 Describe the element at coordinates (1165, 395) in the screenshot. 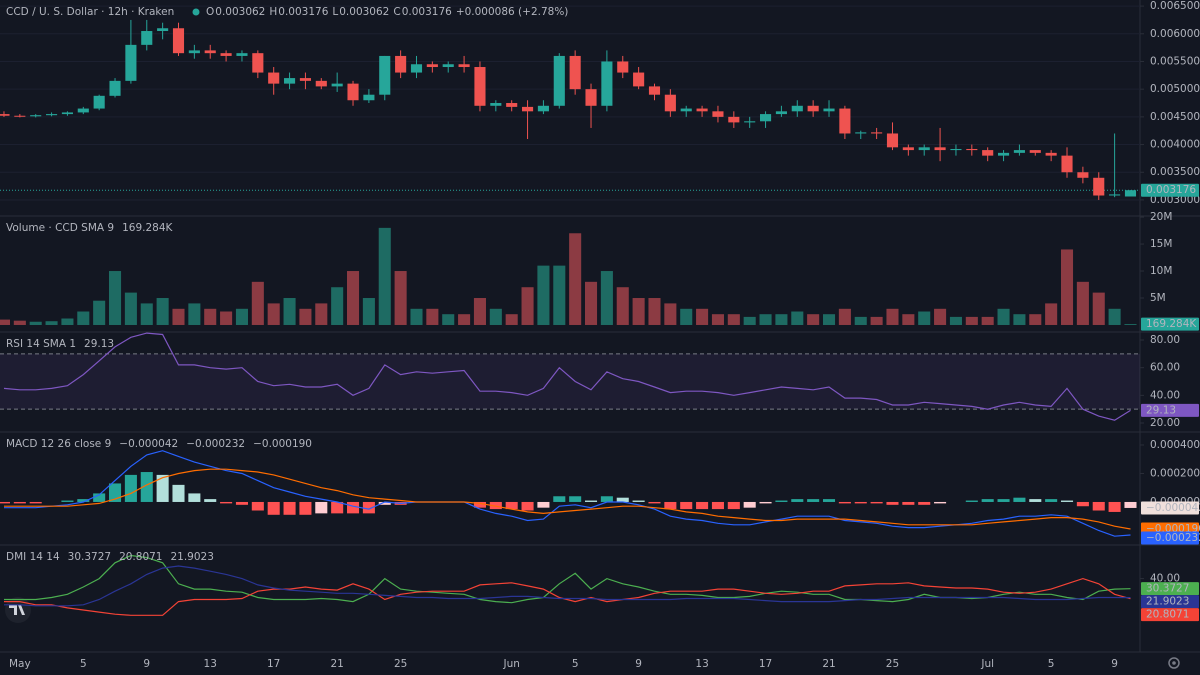

I see `y-tick-label: 40.00` at that location.